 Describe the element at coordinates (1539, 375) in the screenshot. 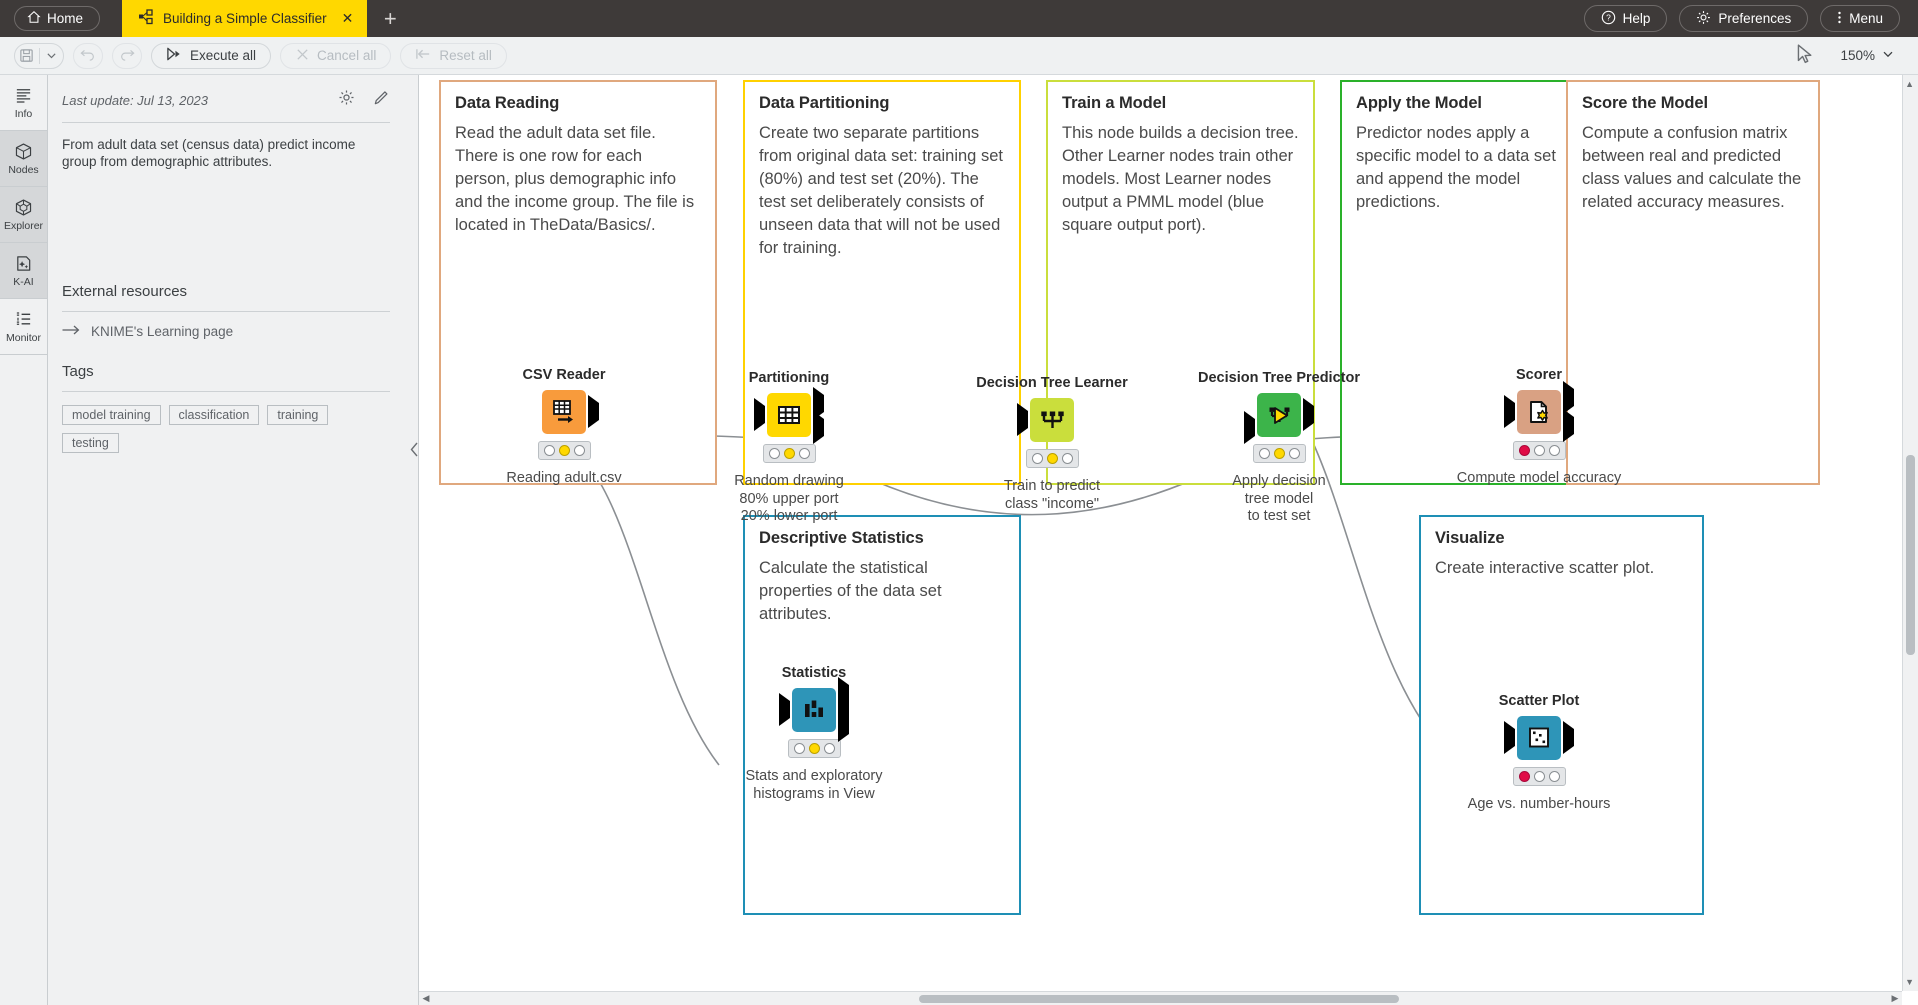

I see `node-title: Scorer` at that location.